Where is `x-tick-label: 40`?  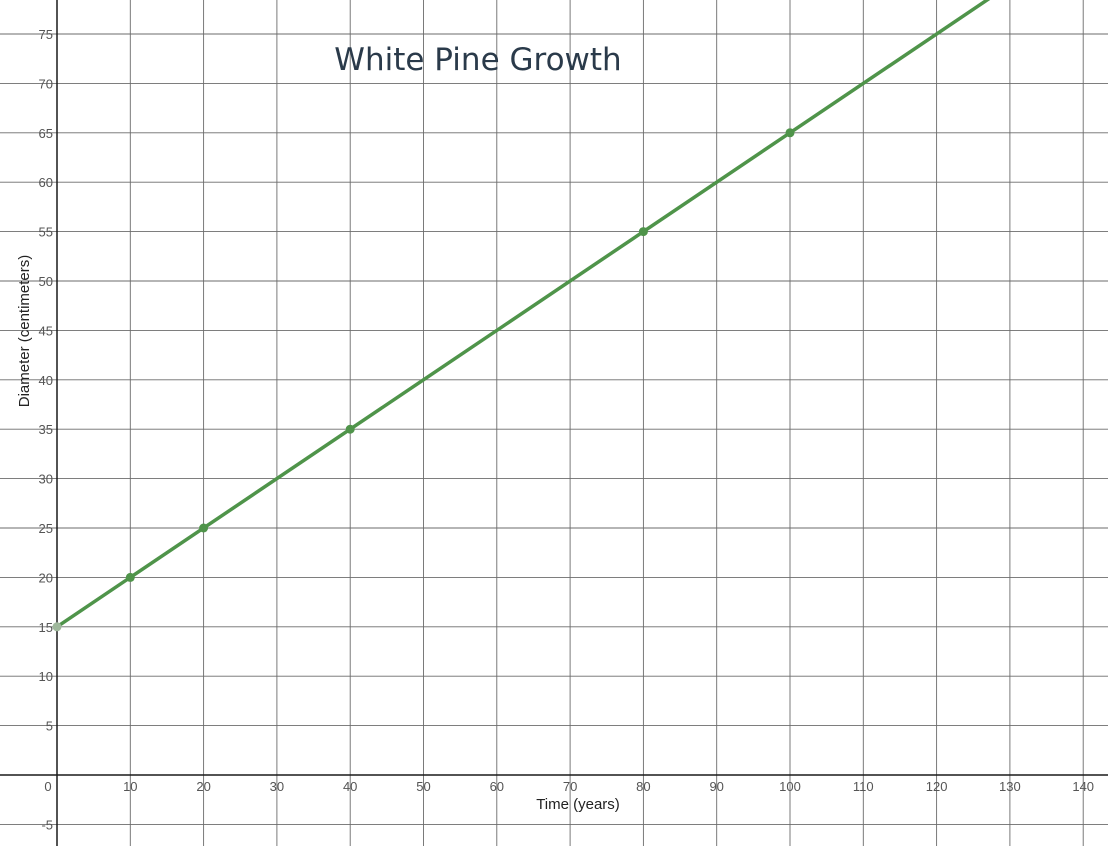 x-tick-label: 40 is located at coordinates (350, 786).